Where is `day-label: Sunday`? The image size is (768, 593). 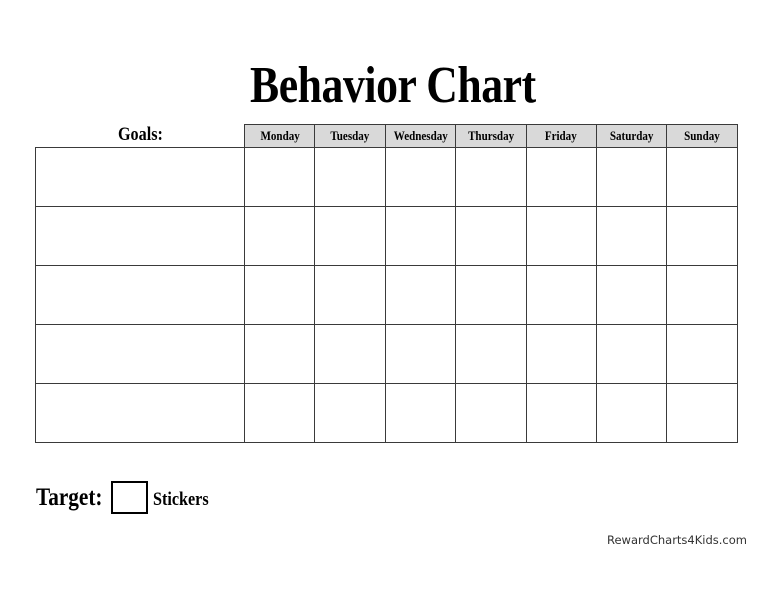
day-label: Sunday is located at coordinates (702, 135).